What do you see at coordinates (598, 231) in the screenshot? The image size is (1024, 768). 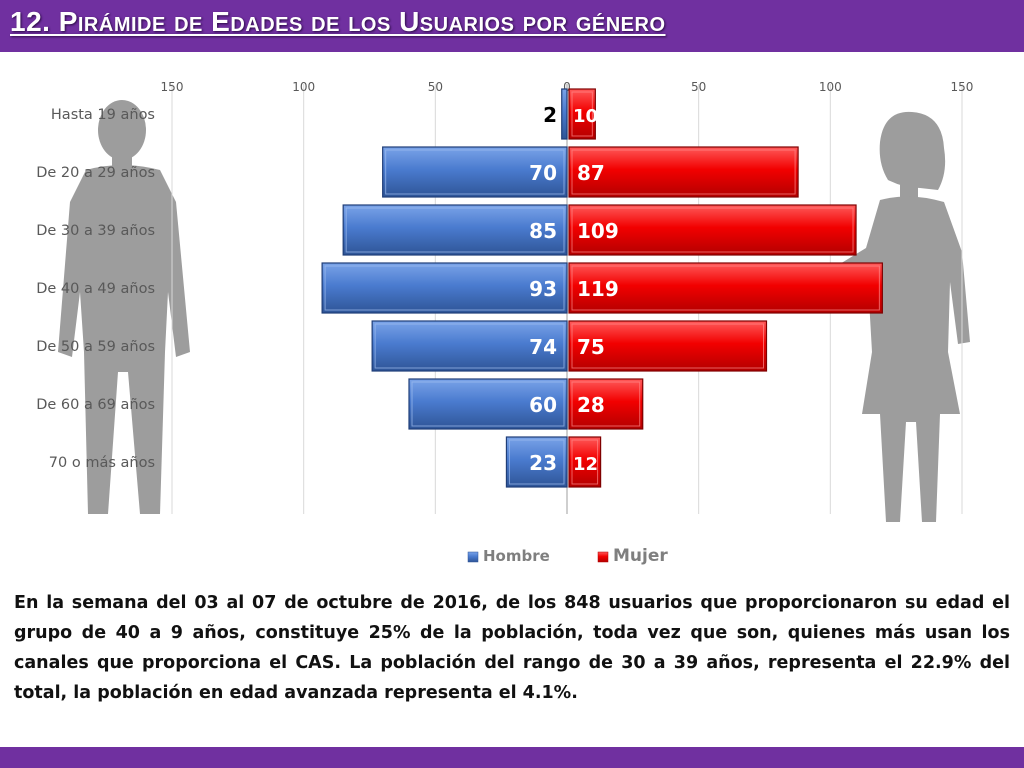 I see `data-label-mujer: 109` at bounding box center [598, 231].